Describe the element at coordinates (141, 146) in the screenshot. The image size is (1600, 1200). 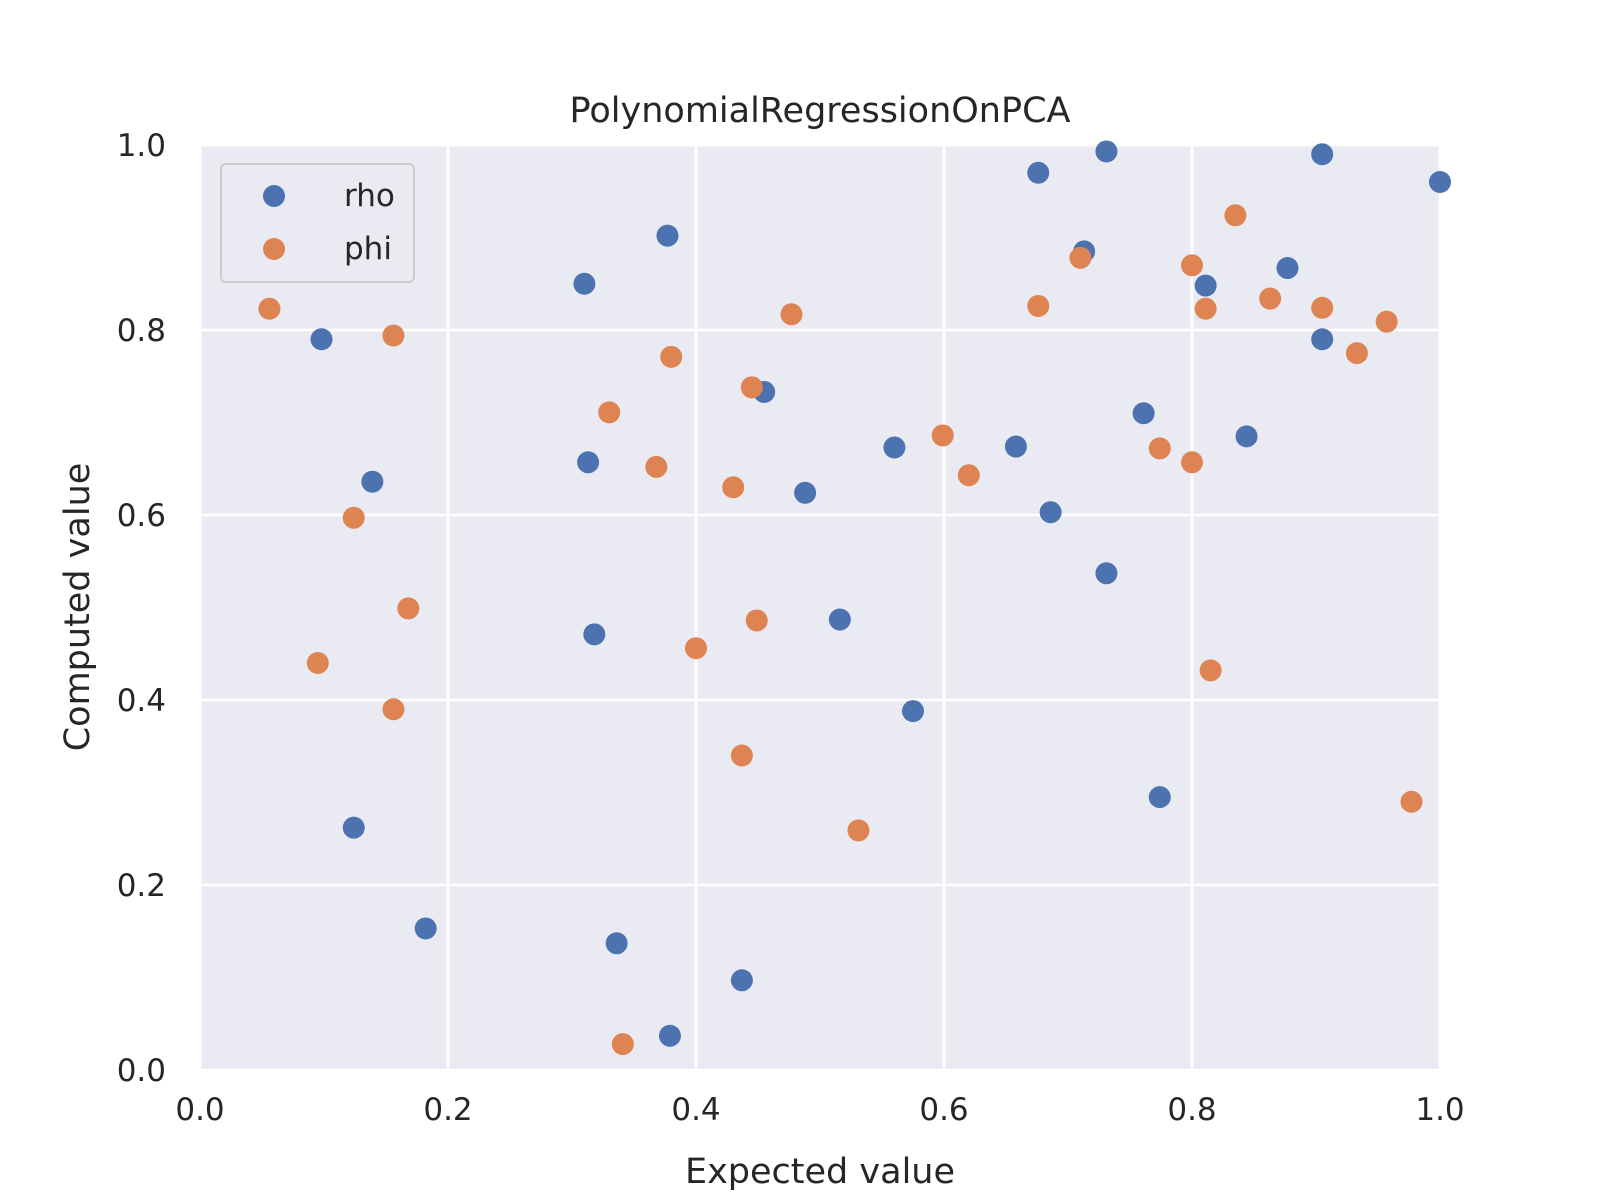
I see `y-tick-label: 1.0` at that location.